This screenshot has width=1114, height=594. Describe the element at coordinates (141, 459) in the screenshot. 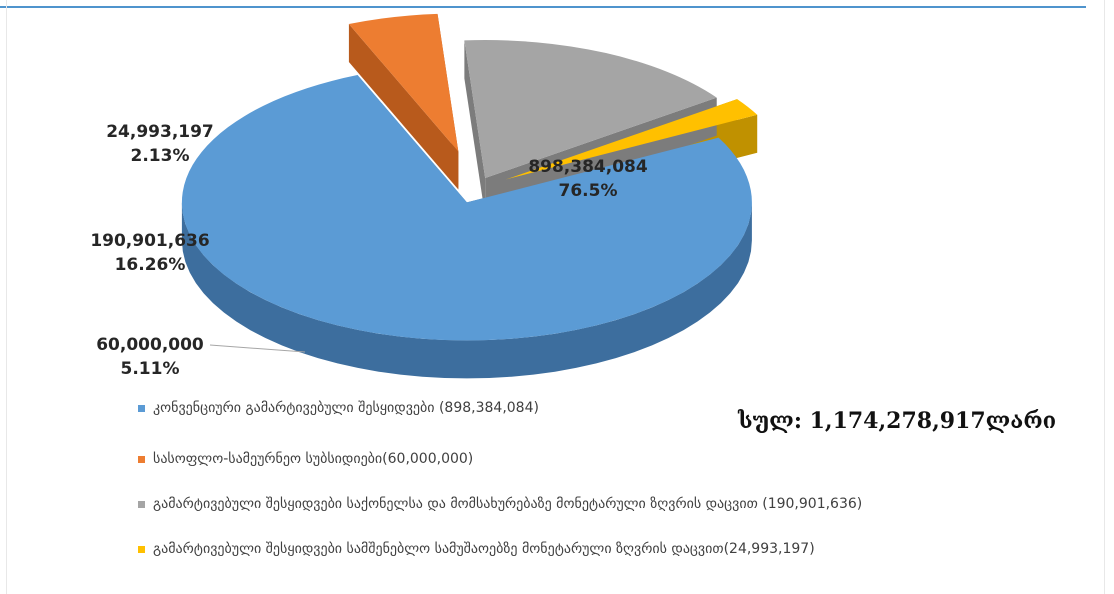

I see `legend-swatch-orange` at that location.